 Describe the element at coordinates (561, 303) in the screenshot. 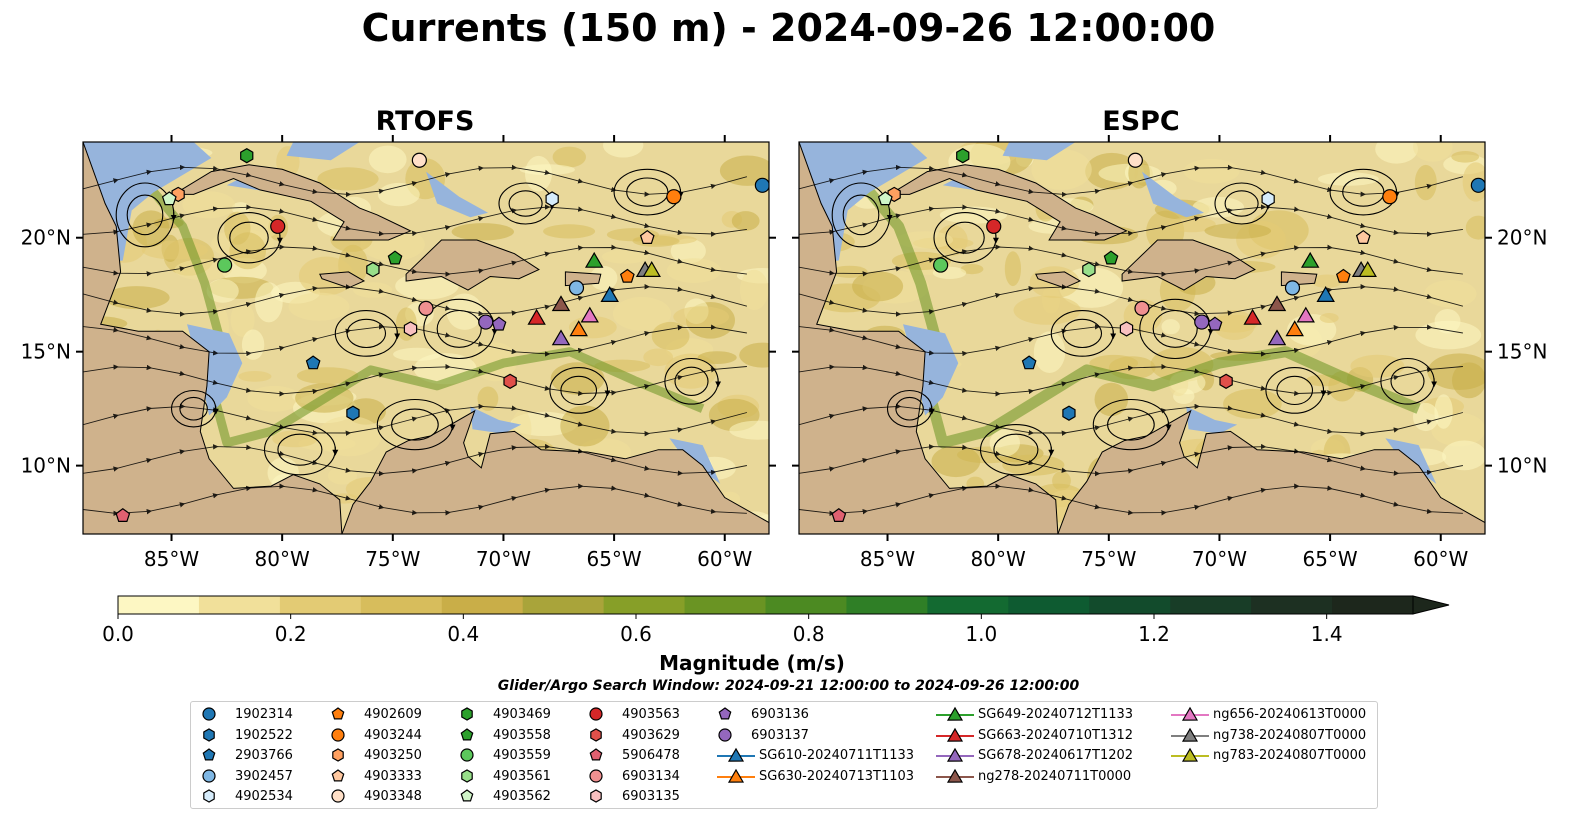

I see `platform-ng278-20240711T0000` at that location.